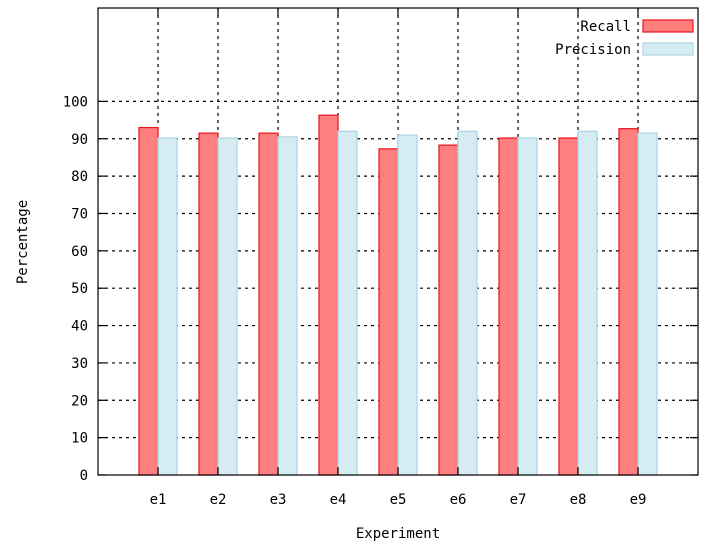 Image resolution: width=706 pixels, height=545 pixels. What do you see at coordinates (79, 327) in the screenshot?
I see `y-tick-label: 40` at bounding box center [79, 327].